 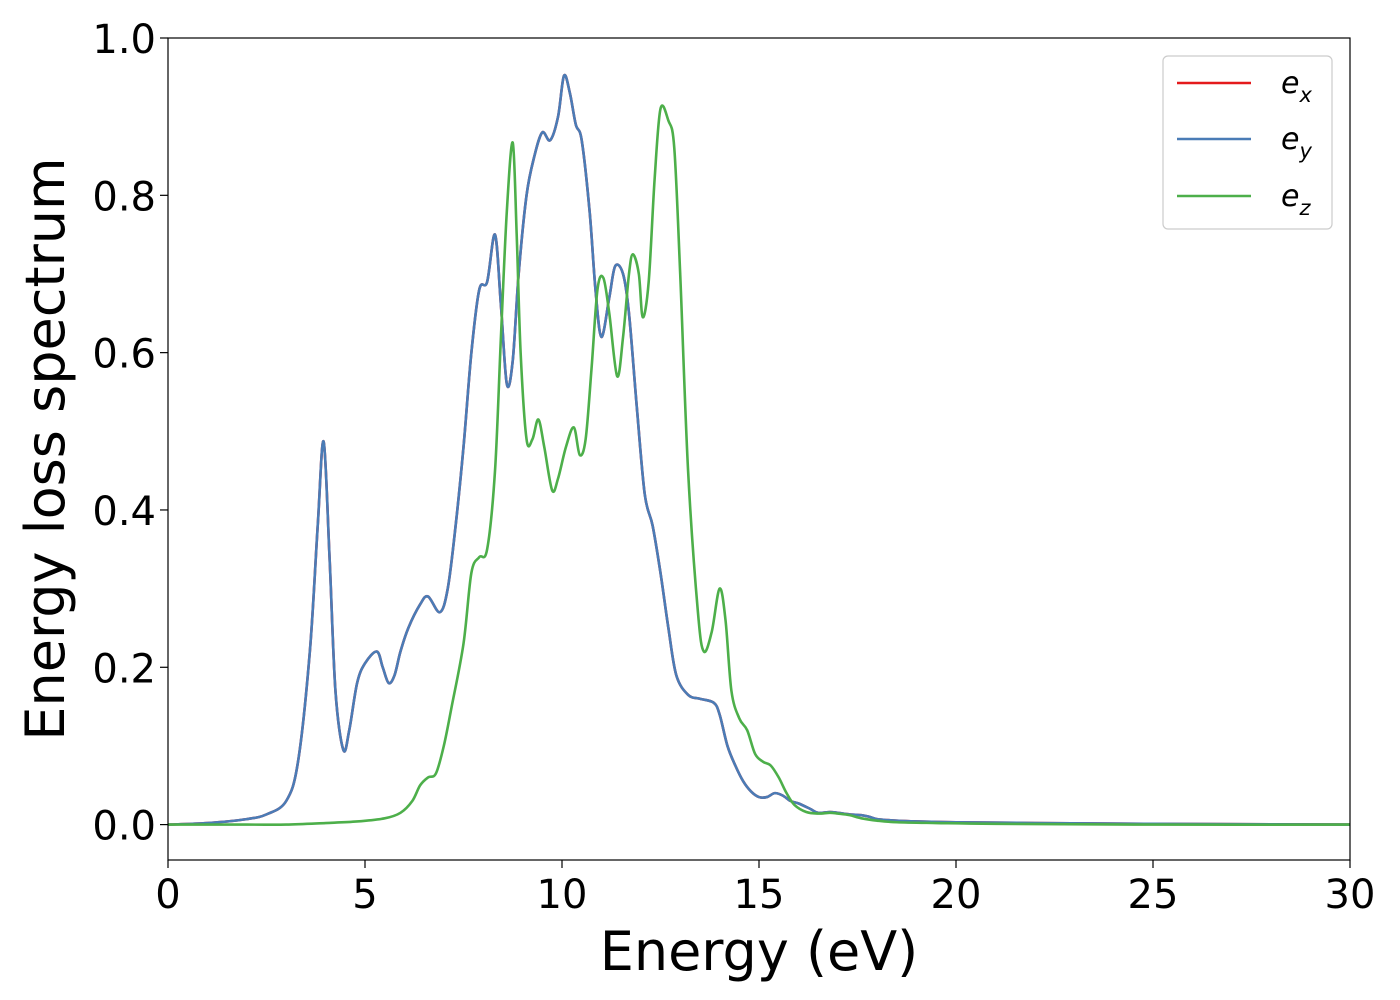 What do you see at coordinates (1153, 895) in the screenshot?
I see `x-tick-label: 25` at bounding box center [1153, 895].